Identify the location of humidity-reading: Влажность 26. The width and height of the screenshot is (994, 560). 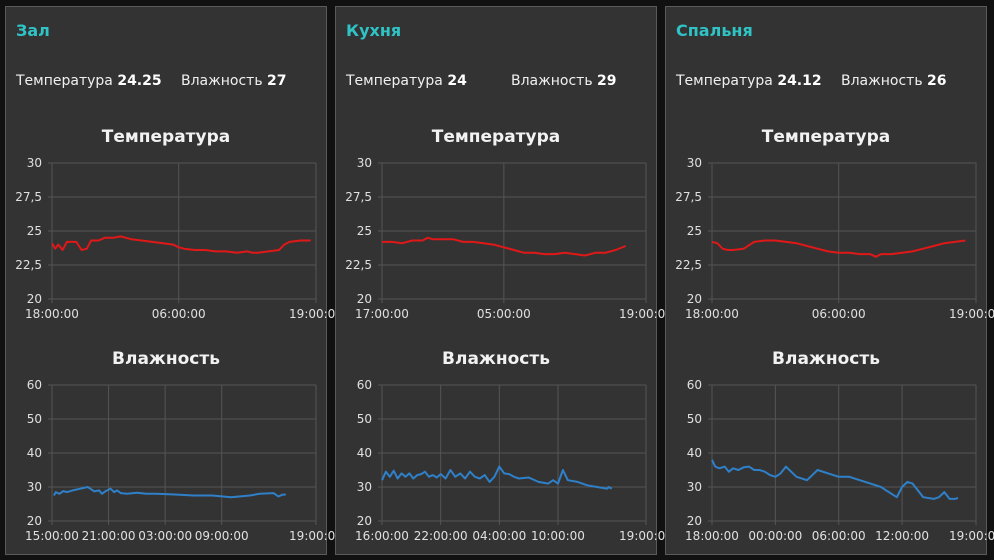
(894, 81).